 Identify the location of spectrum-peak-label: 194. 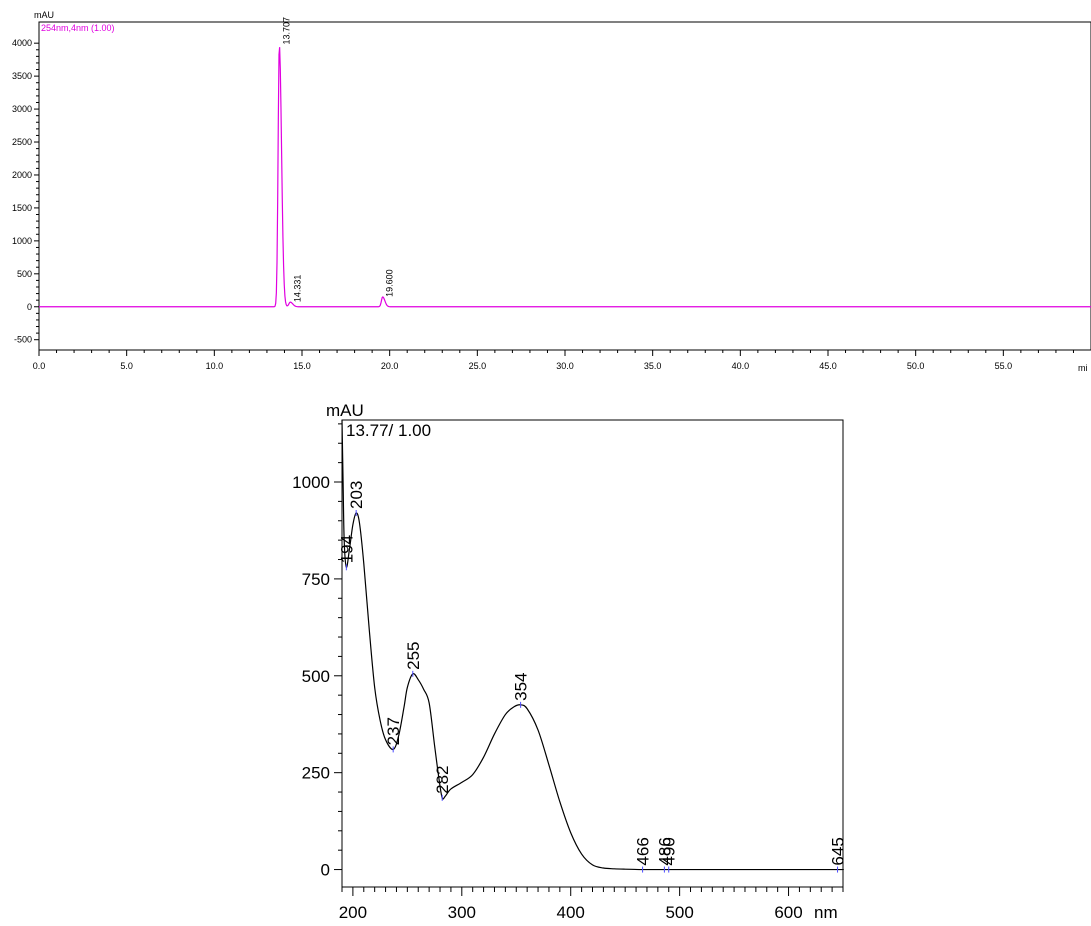
(346, 549).